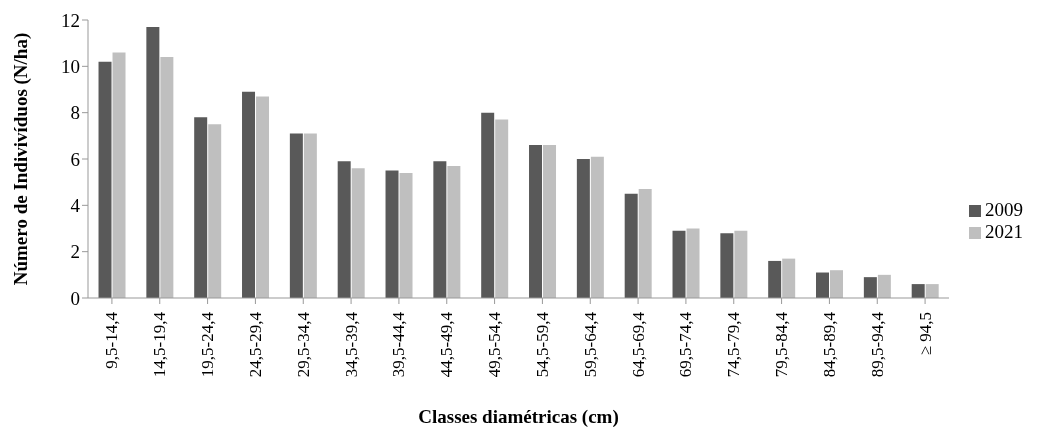 The width and height of the screenshot is (1051, 437). I want to click on x-tick-label: 14,5-19,4, so click(160, 344).